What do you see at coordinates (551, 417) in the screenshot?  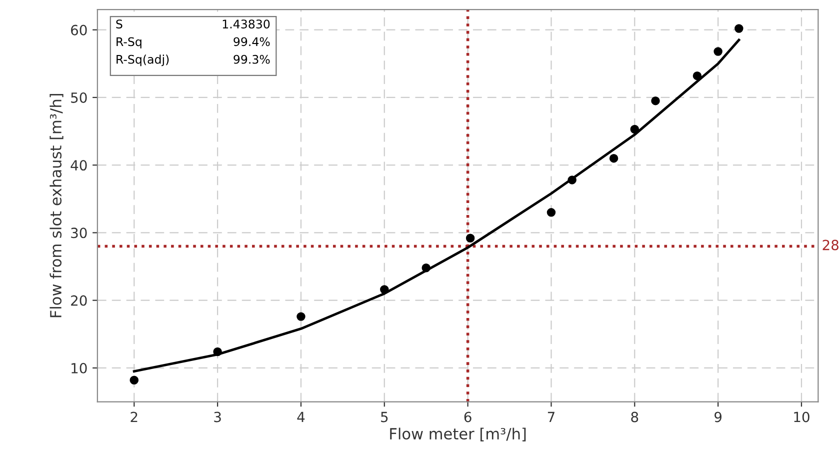 I see `x-tick-label: 7` at bounding box center [551, 417].